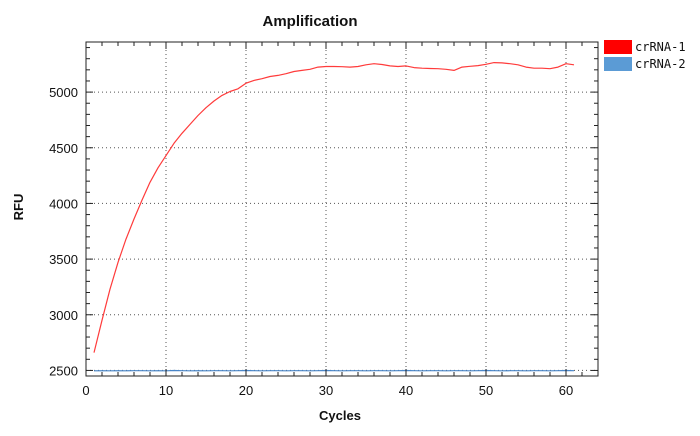 The image size is (700, 436). What do you see at coordinates (566, 390) in the screenshot?
I see `x-tick-label: 60` at bounding box center [566, 390].